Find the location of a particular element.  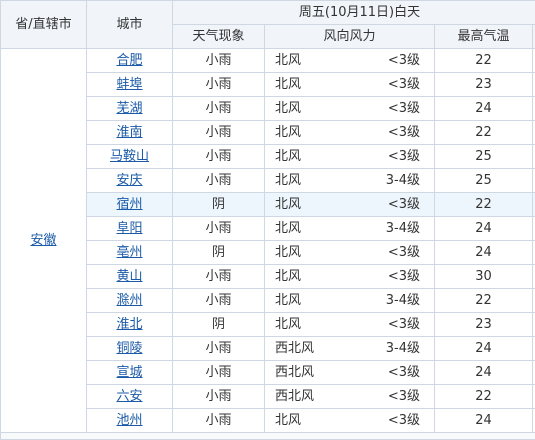

city-cell: 铜陵 is located at coordinates (129, 348).